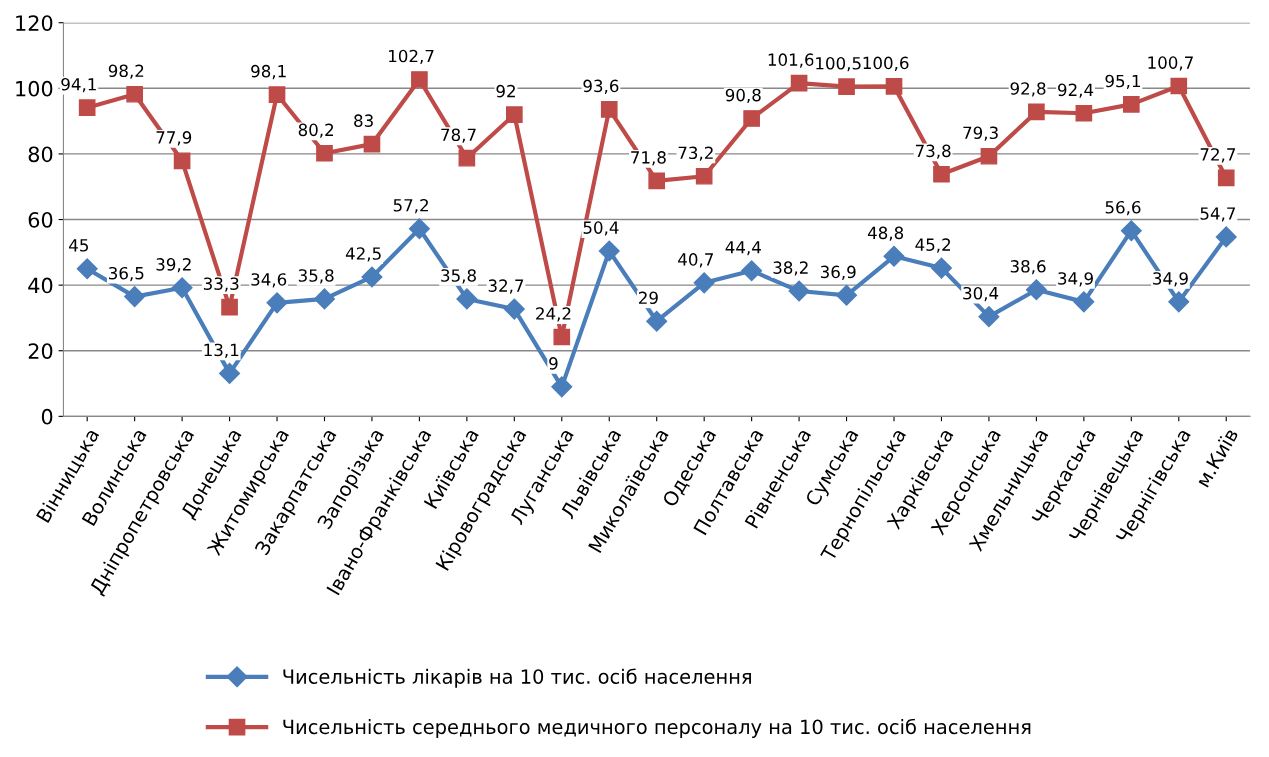 This screenshot has height=757, width=1269. Describe the element at coordinates (1028, 89) in the screenshot. I see `data-label: 92,8` at that location.